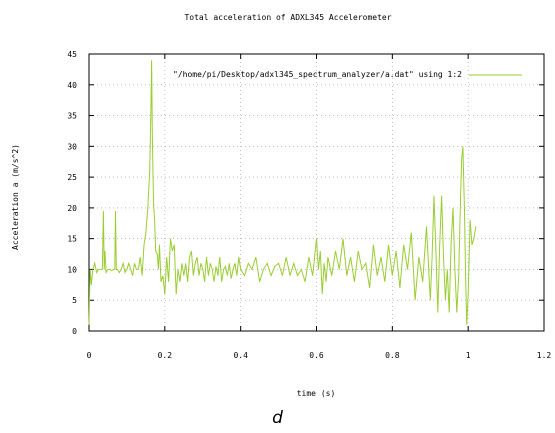  What do you see at coordinates (74, 331) in the screenshot?
I see `y-tick-label: 0` at bounding box center [74, 331].